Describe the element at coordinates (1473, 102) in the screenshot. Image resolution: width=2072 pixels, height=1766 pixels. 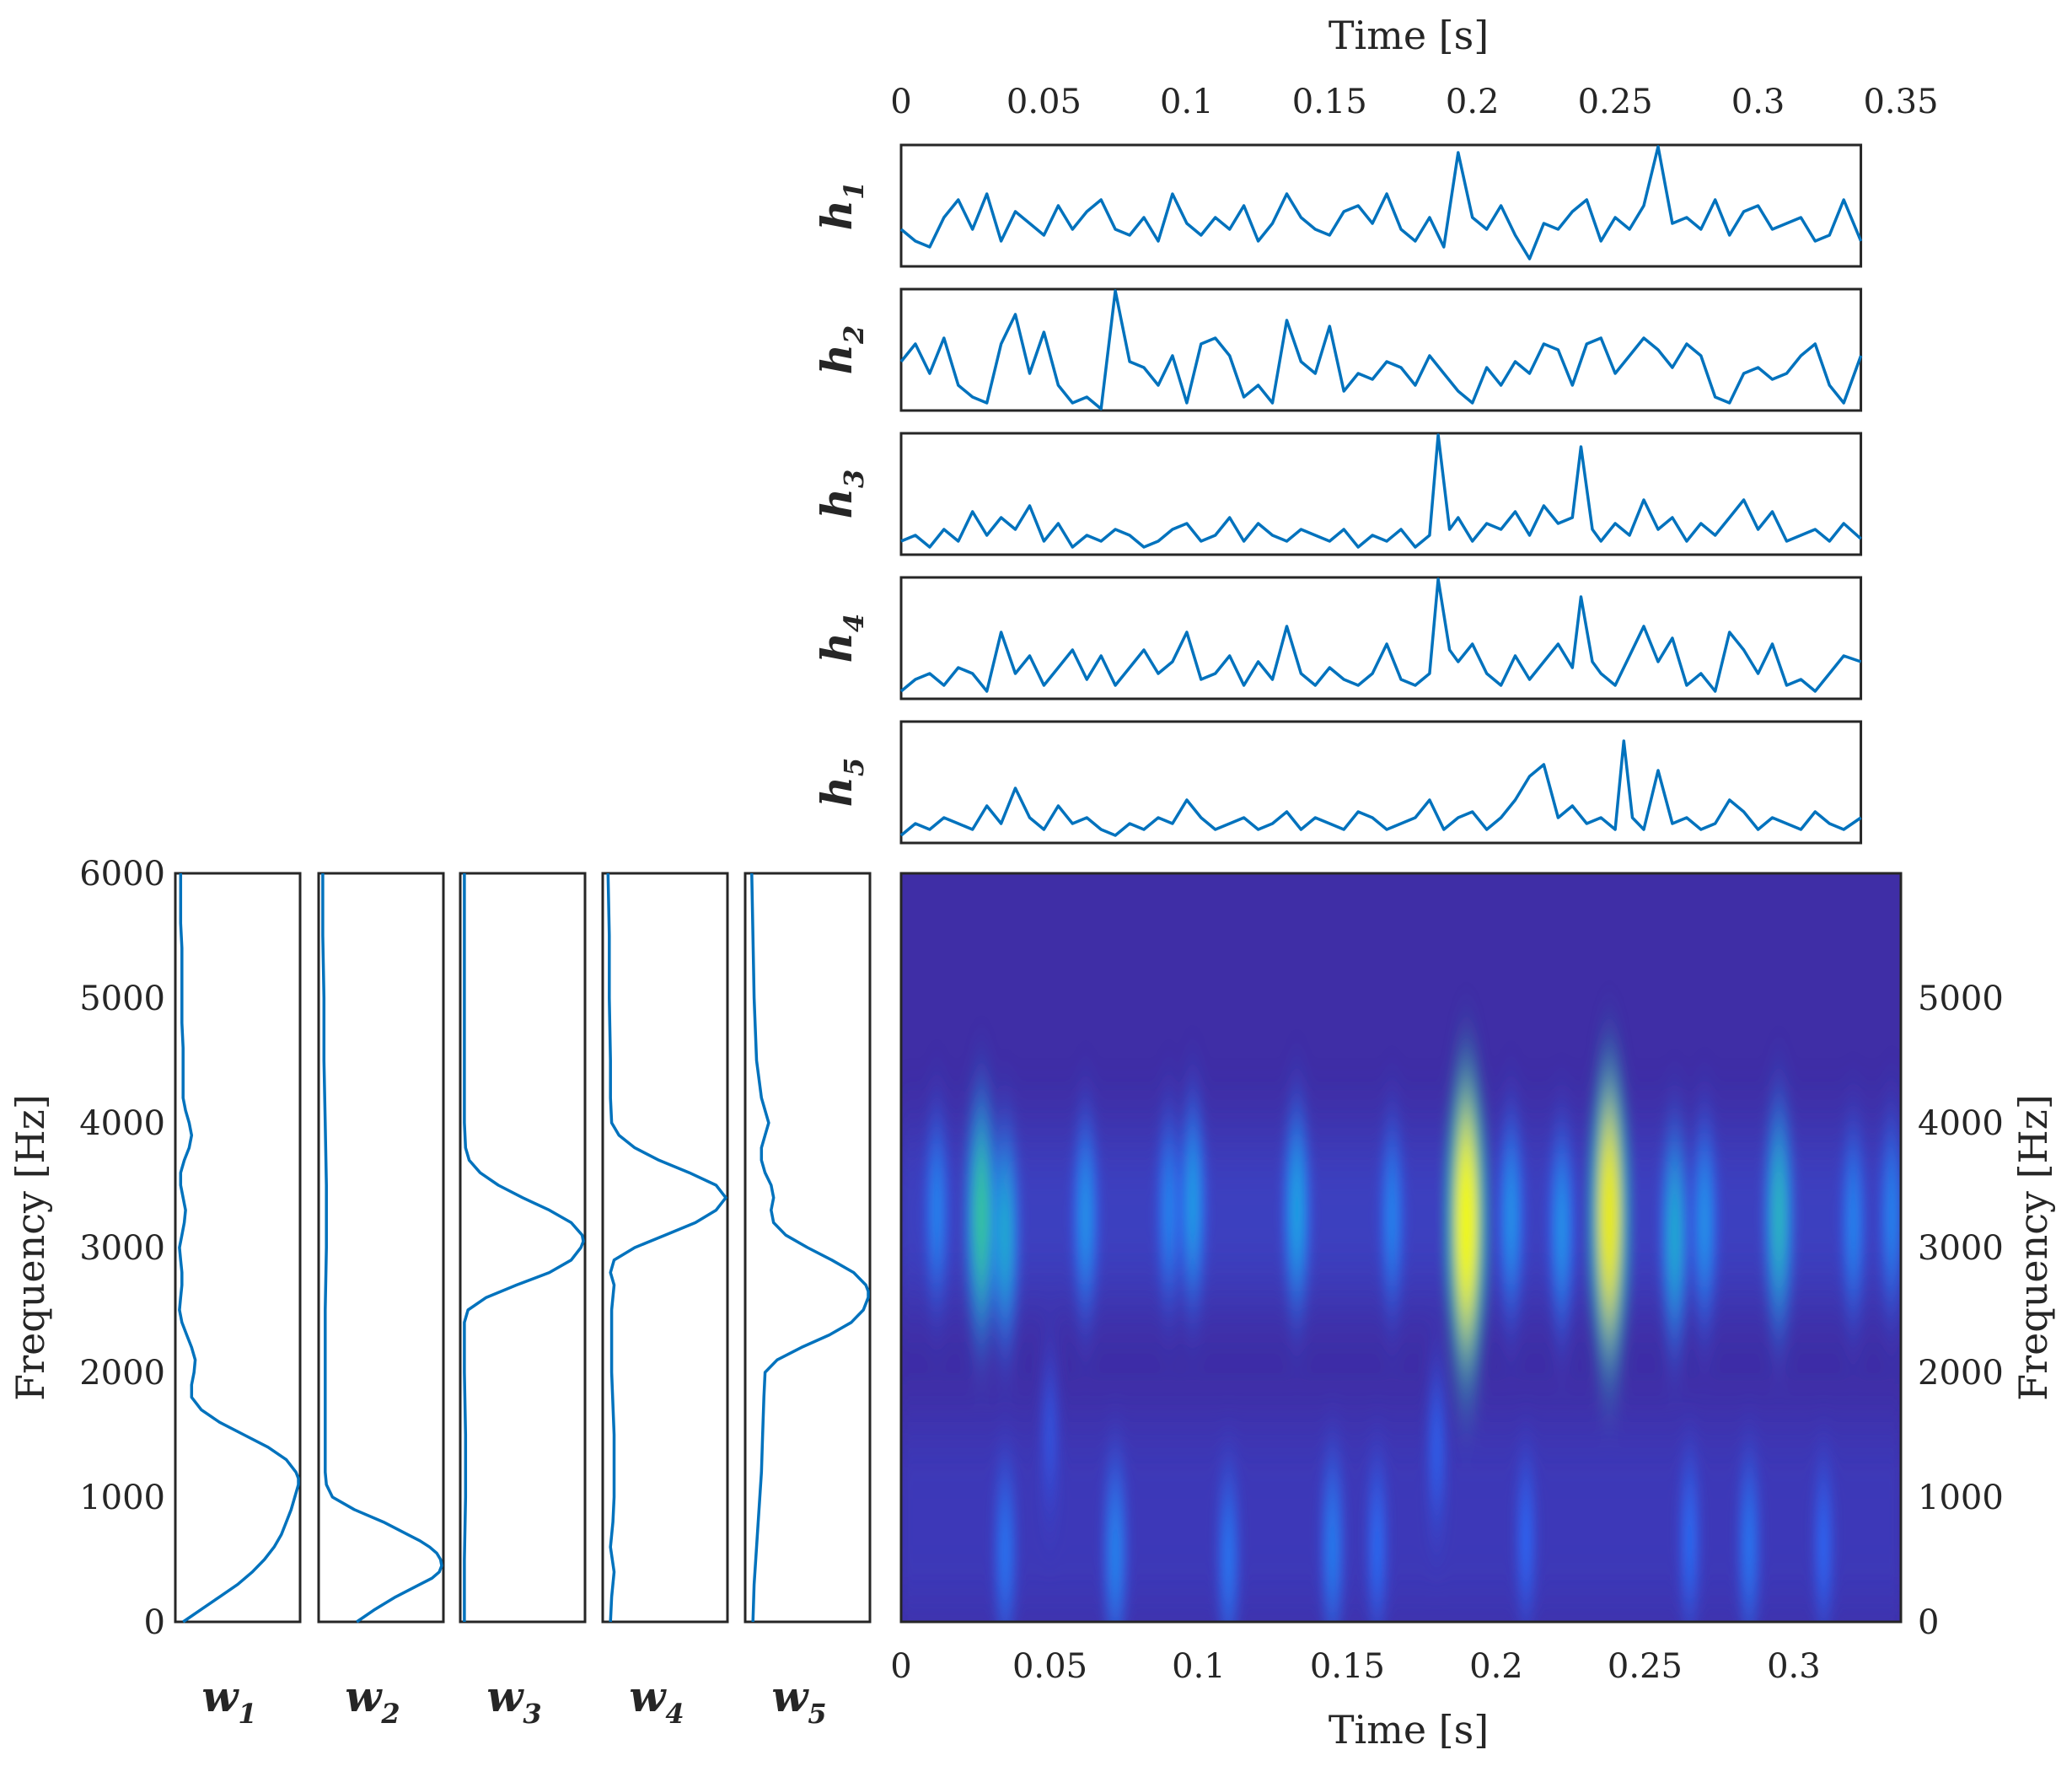
I see `top-time-tick-label: 0.2` at that location.